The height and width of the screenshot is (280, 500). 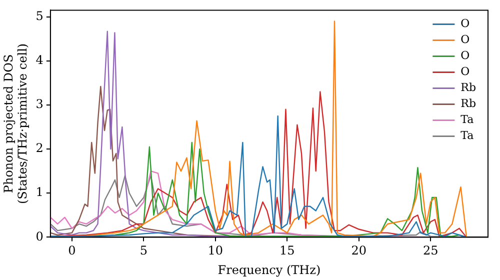 I want to click on x-axis-title: Frequency (THz), so click(x=269, y=269).